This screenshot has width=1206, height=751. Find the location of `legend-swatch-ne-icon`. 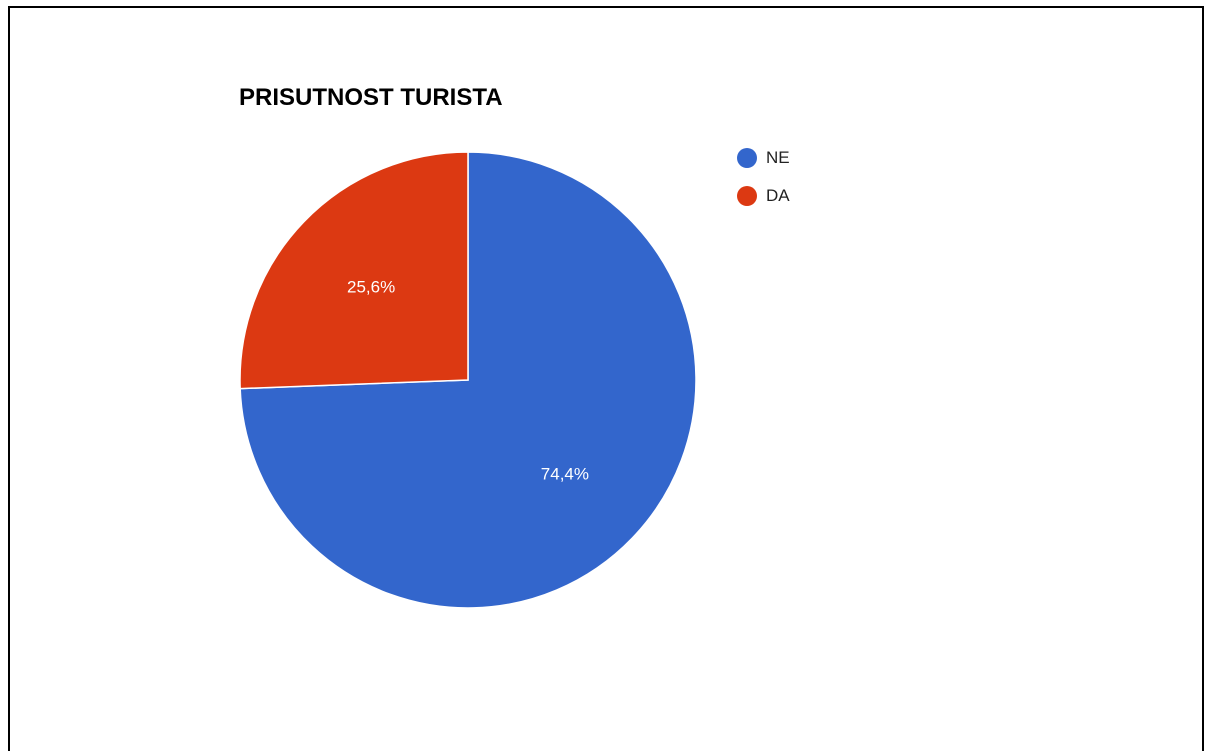

legend-swatch-ne-icon is located at coordinates (747, 158).